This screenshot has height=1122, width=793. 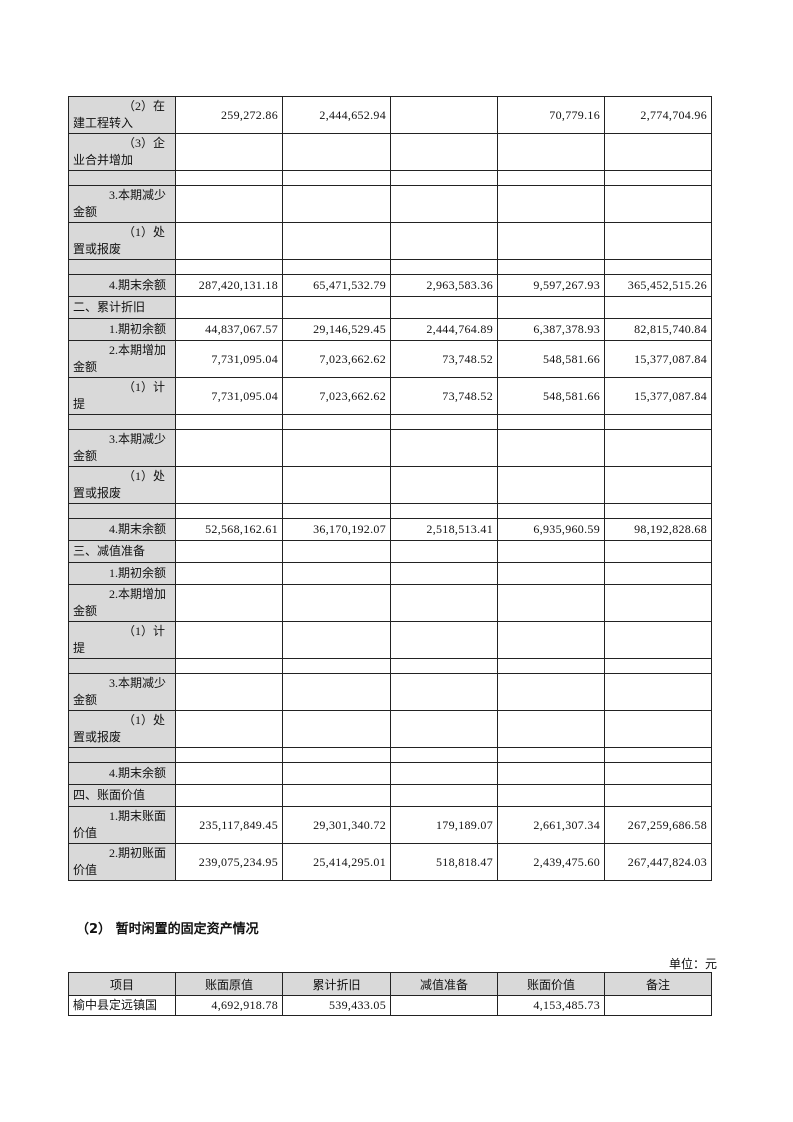 I want to click on value-cell: 52,568,162.61, so click(x=229, y=529).